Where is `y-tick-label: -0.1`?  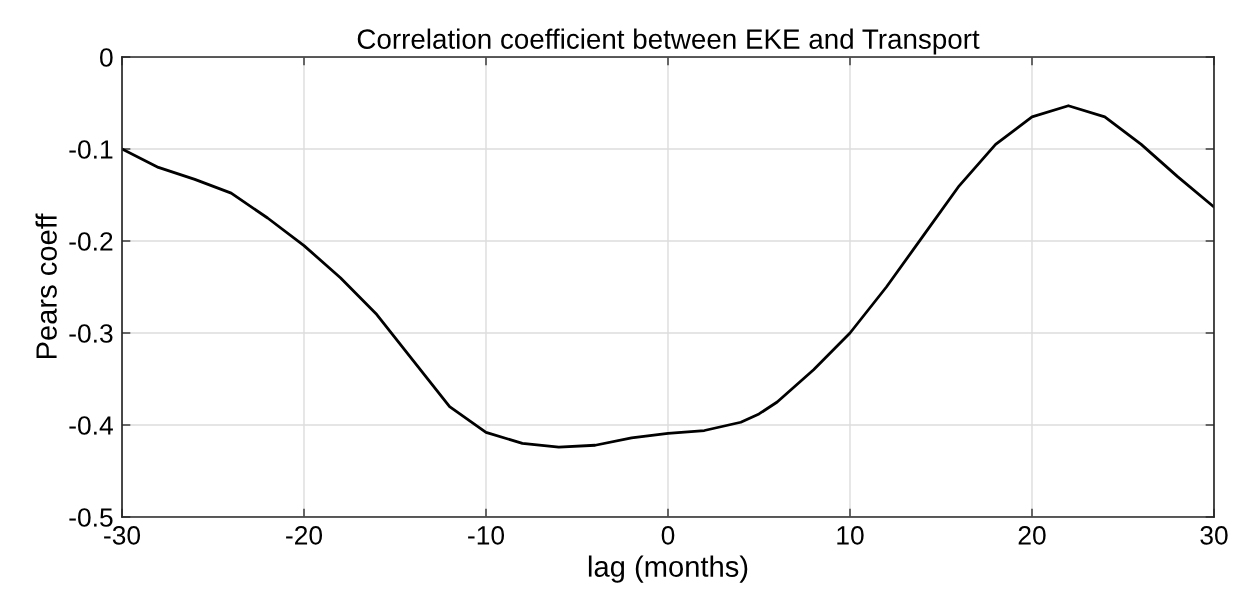
y-tick-label: -0.1 is located at coordinates (91, 149).